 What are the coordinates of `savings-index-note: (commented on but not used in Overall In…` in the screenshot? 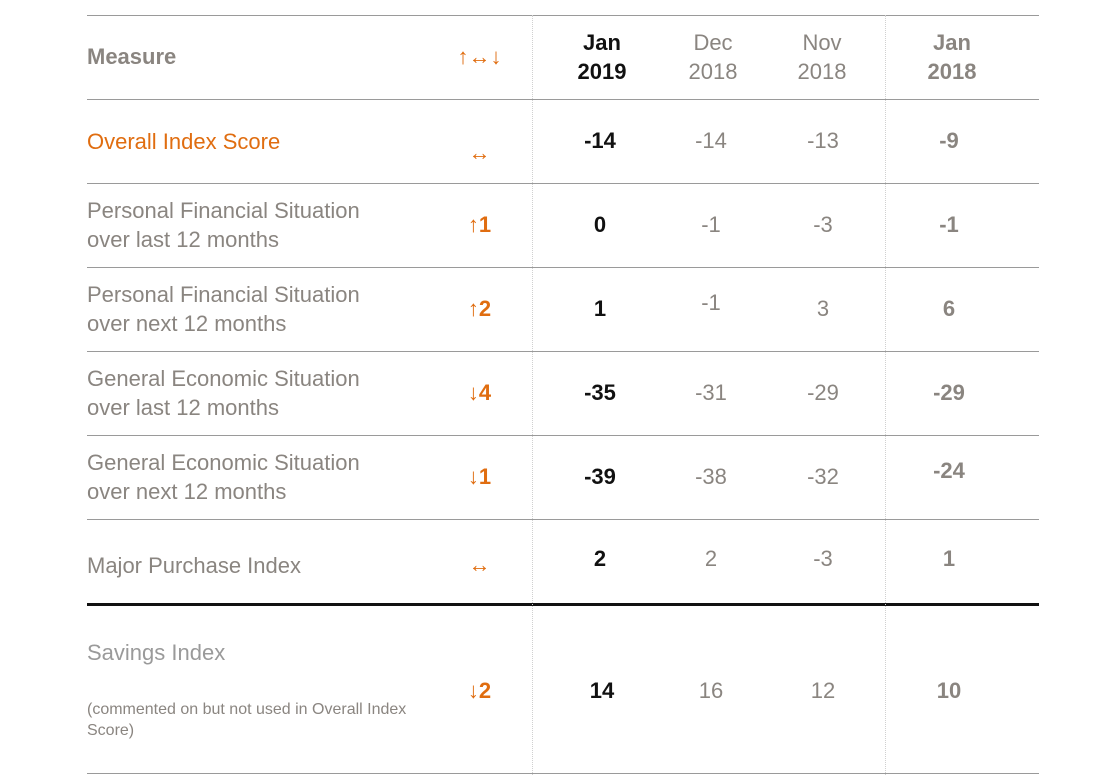 It's located at (247, 720).